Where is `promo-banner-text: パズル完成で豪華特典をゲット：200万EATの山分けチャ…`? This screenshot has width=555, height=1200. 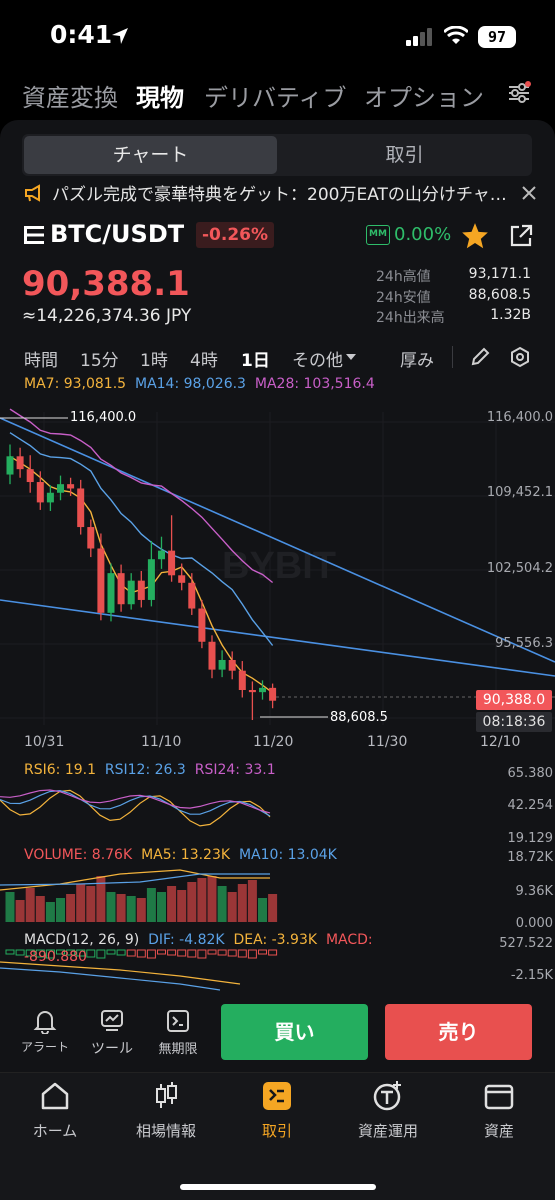
promo-banner-text: パズル完成で豪華特典をゲット：200万EATの山分けチャ… is located at coordinates (279, 195).